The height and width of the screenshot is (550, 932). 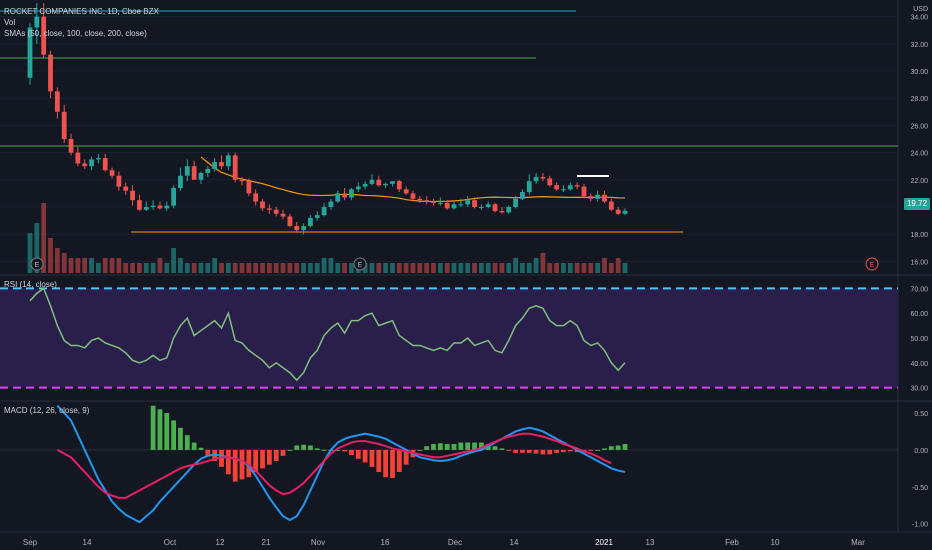 I want to click on signal-line, so click(x=334, y=465).